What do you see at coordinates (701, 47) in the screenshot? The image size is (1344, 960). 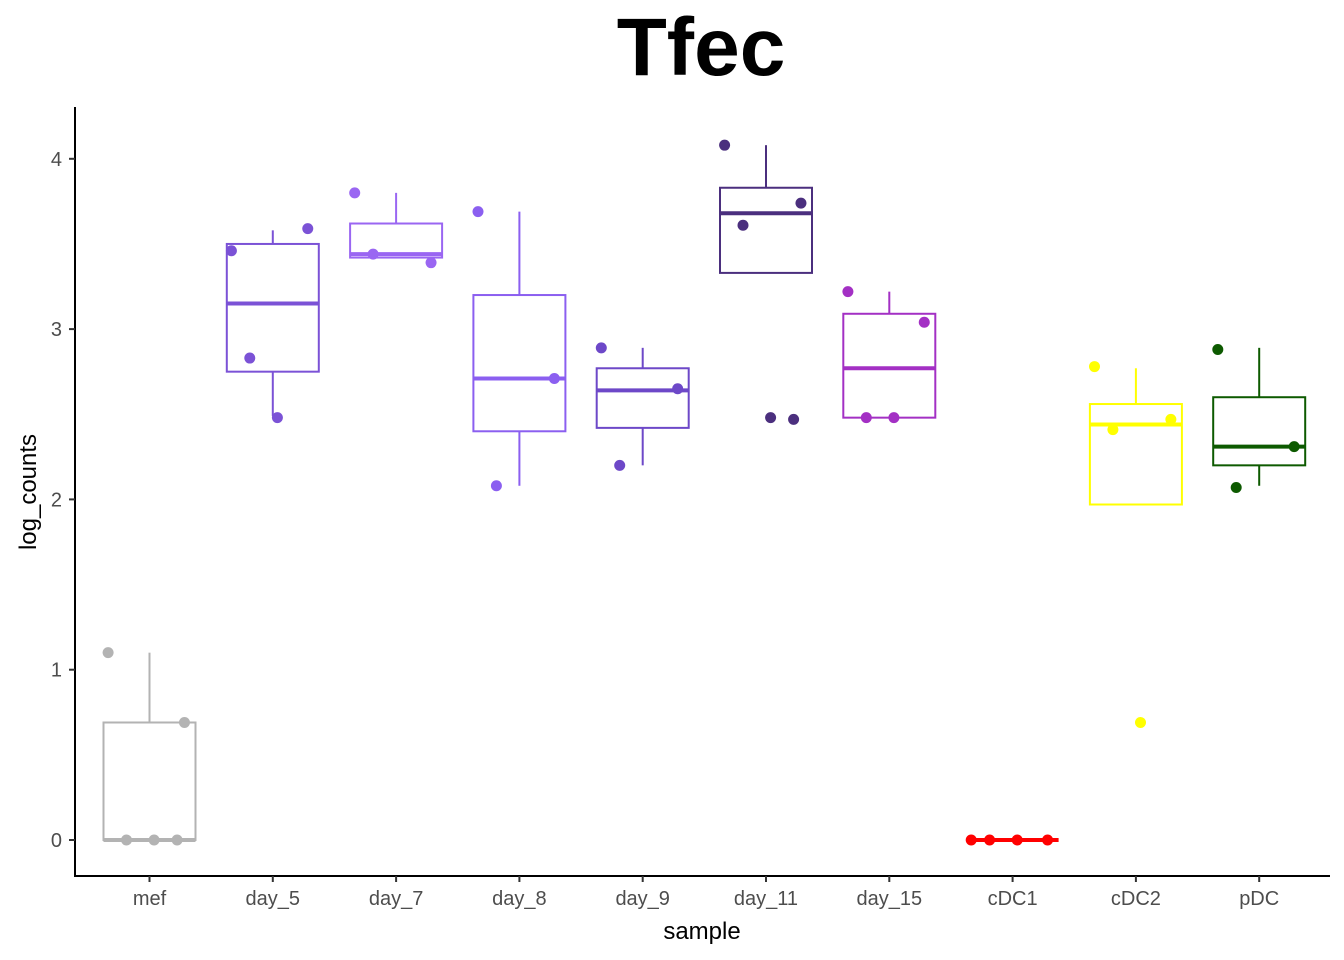 I see `chart-title: Tfec` at bounding box center [701, 47].